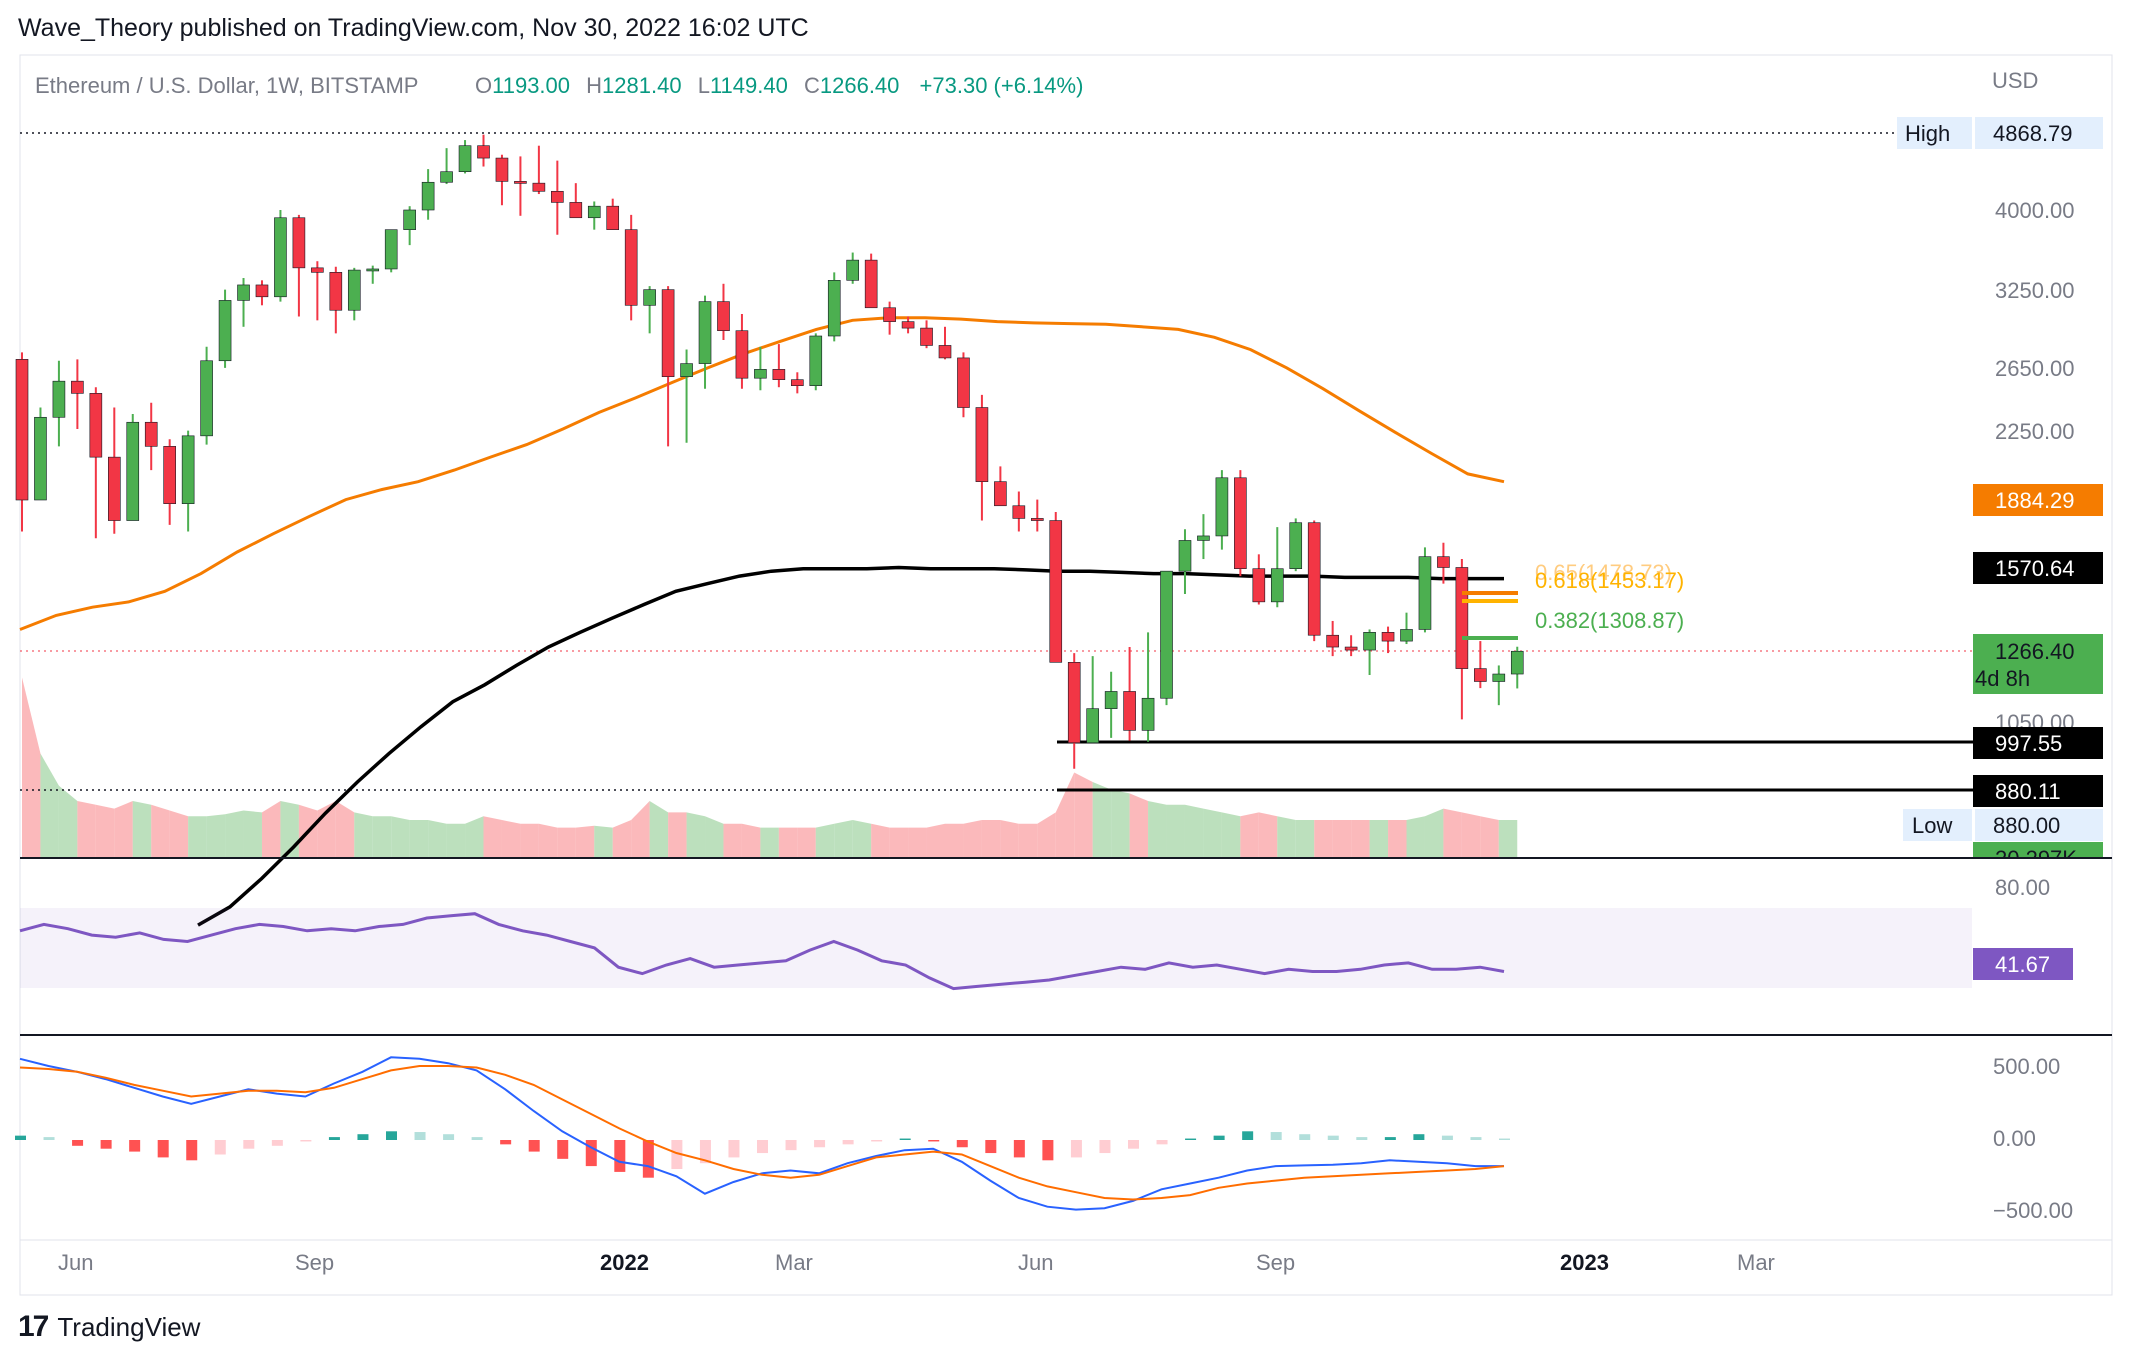 Image resolution: width=2132 pixels, height=1360 pixels. I want to click on macd-line, so click(761, 1133).